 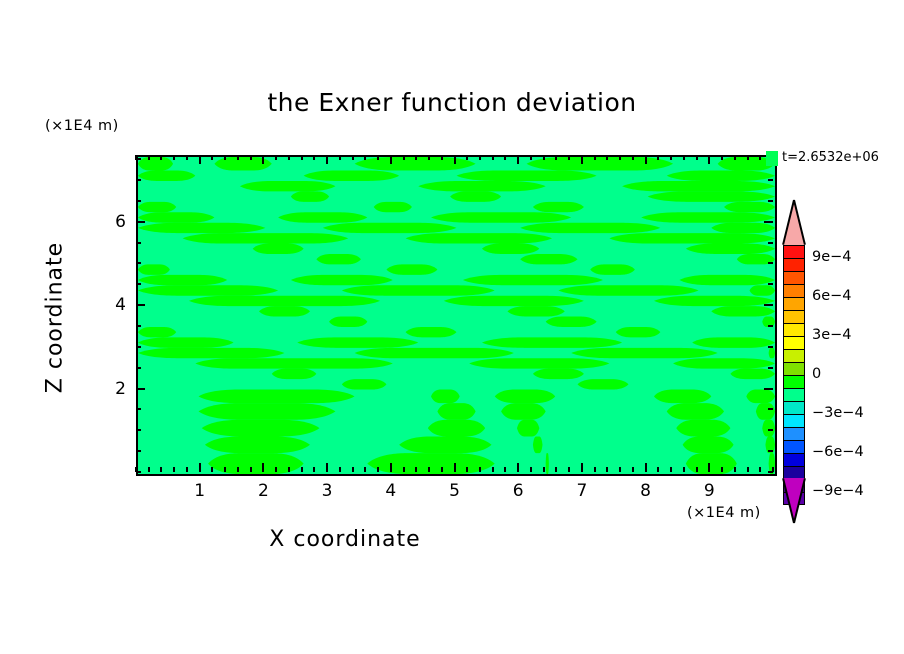 I want to click on colorbar-tick-label: −6e−4, so click(x=838, y=452).